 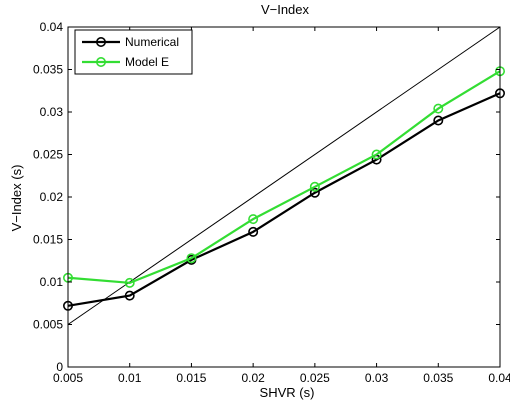 What do you see at coordinates (191, 378) in the screenshot?
I see `x-tick-label: 0.015` at bounding box center [191, 378].